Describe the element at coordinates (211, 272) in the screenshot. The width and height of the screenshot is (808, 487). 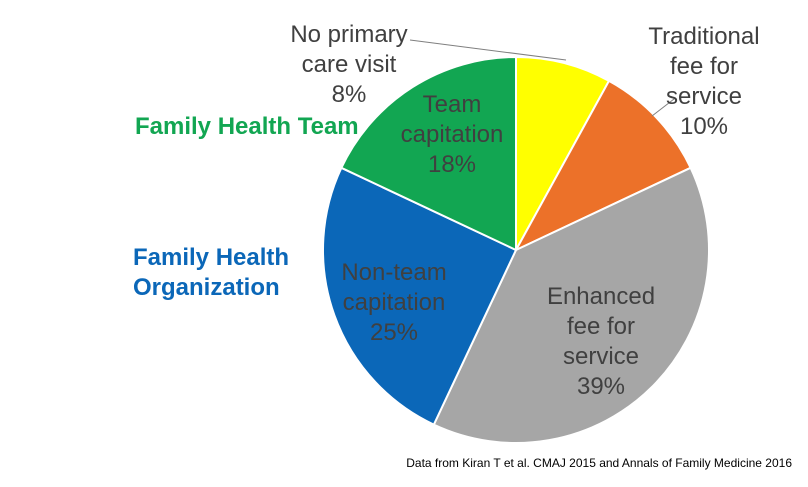
I see `group-label-family-health-organization: Family Health Organization` at that location.